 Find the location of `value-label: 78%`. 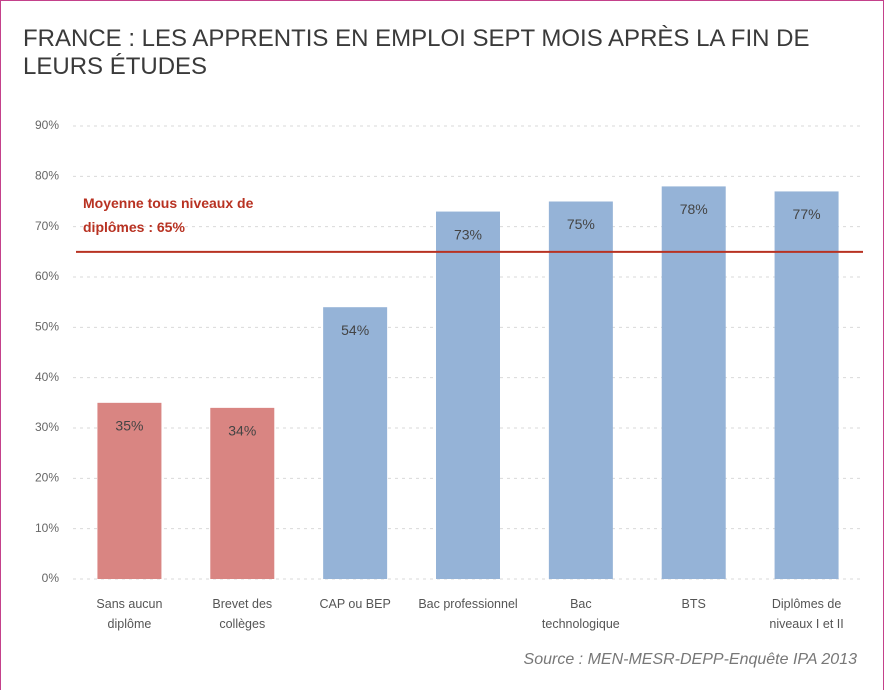

value-label: 78% is located at coordinates (694, 209).